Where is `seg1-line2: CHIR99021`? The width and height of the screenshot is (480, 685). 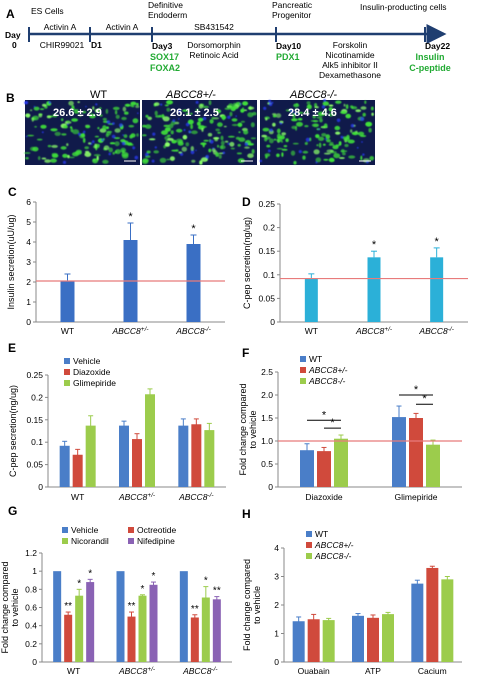 seg1-line2: CHIR99021 is located at coordinates (62, 45).